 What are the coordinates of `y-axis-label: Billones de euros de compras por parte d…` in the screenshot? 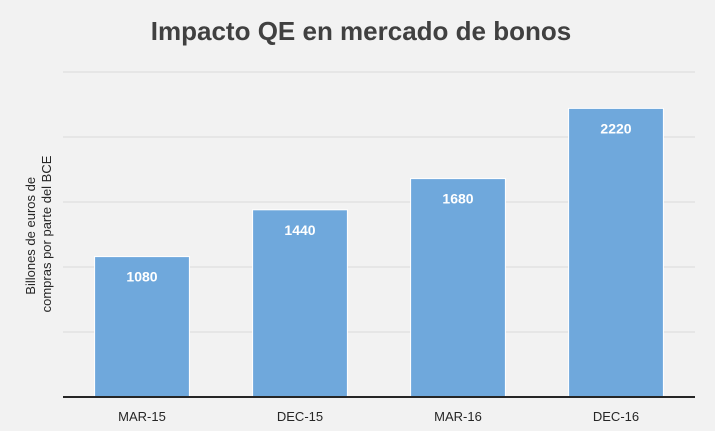 It's located at (38, 233).